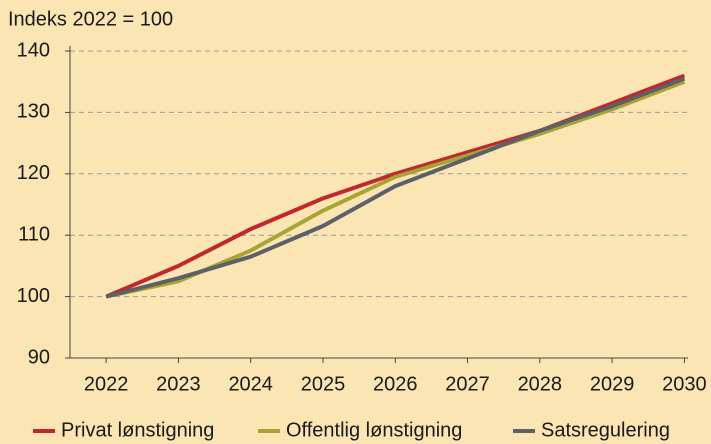  I want to click on legend-label: Privat lønstigning, so click(137, 430).